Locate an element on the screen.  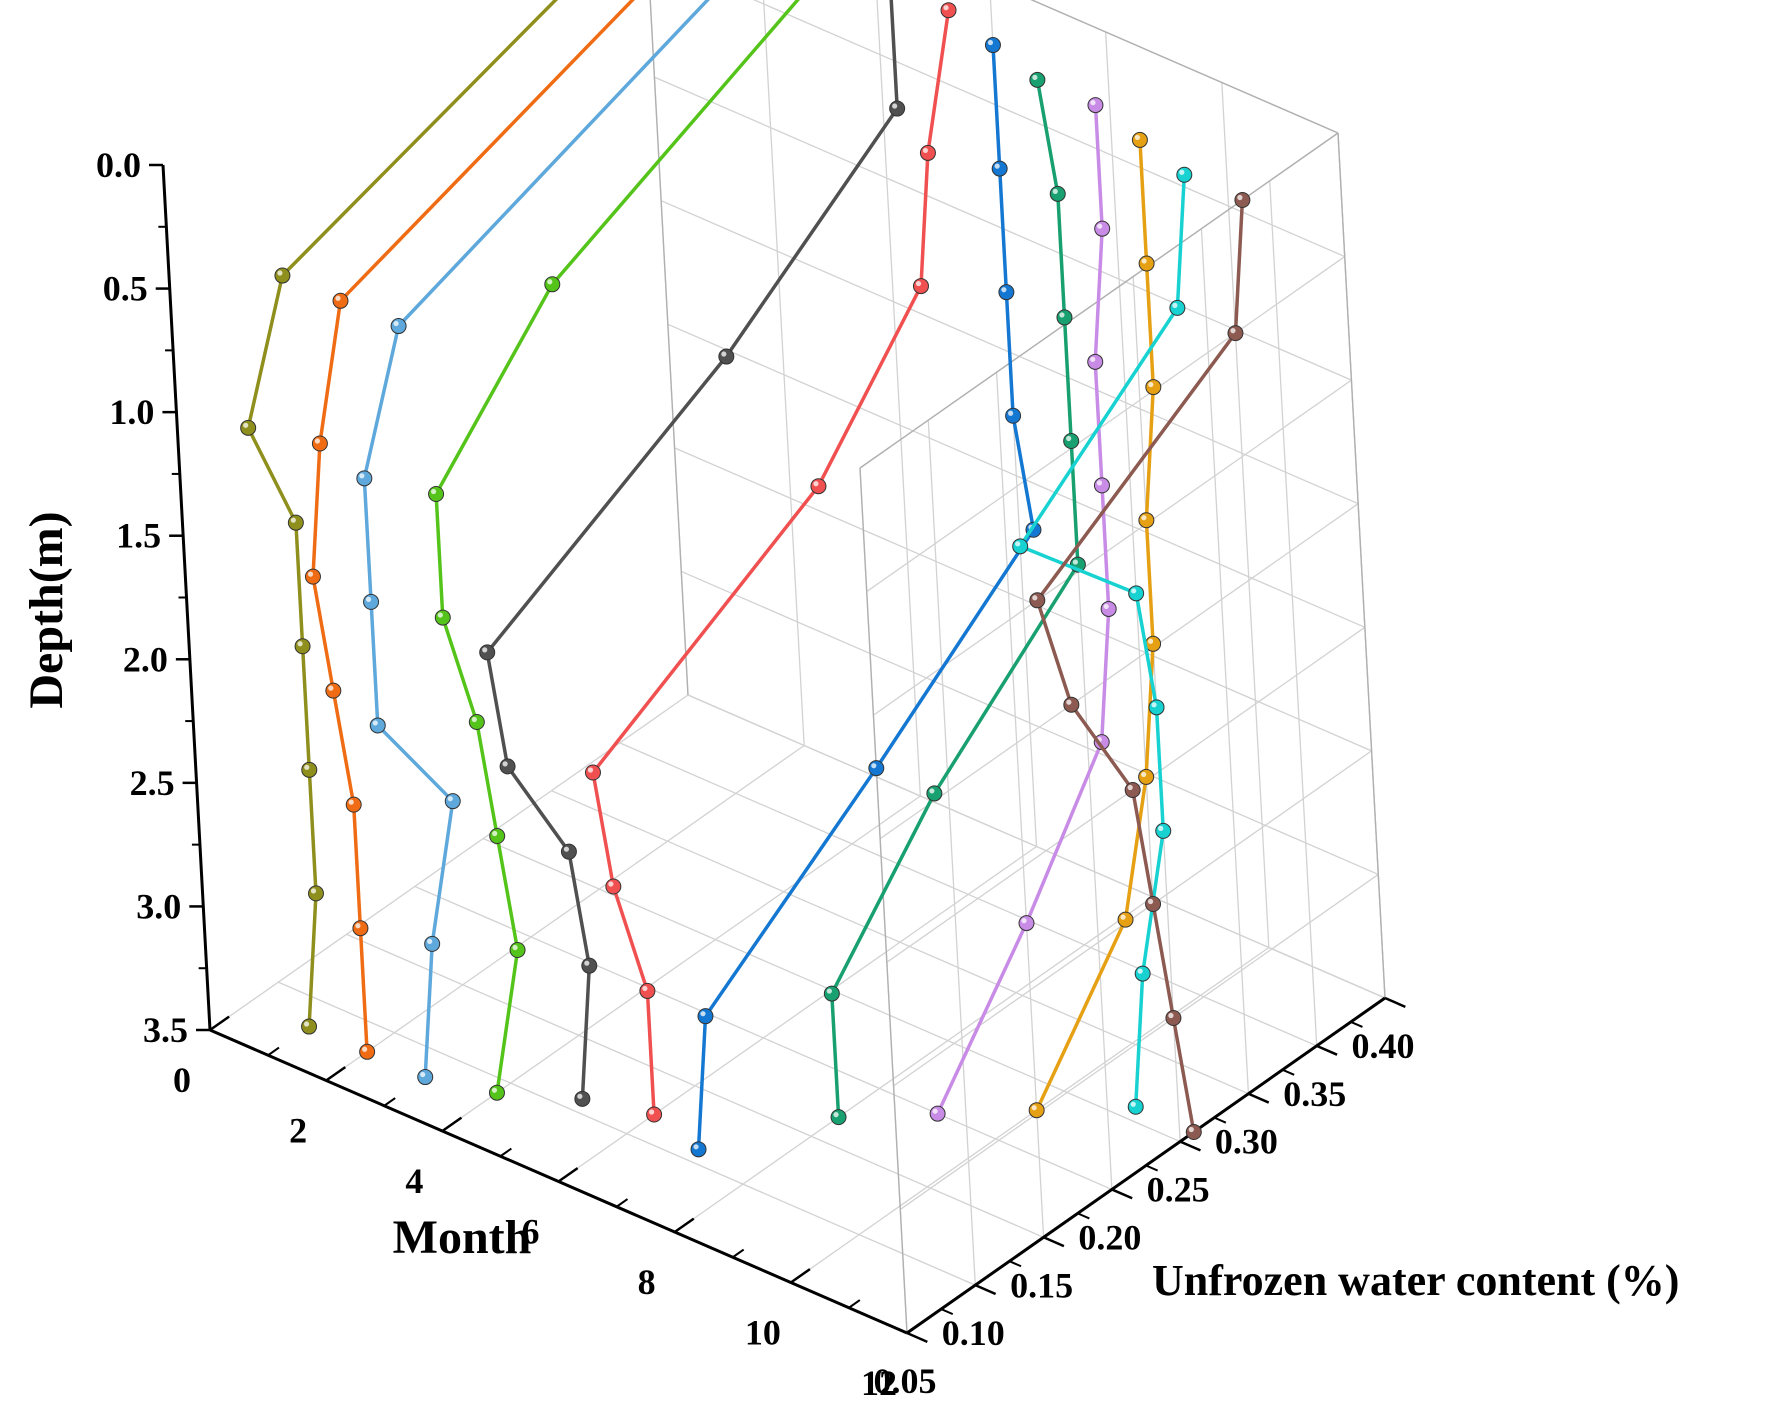
y-tick-label: 0.25 is located at coordinates (1178, 1190).